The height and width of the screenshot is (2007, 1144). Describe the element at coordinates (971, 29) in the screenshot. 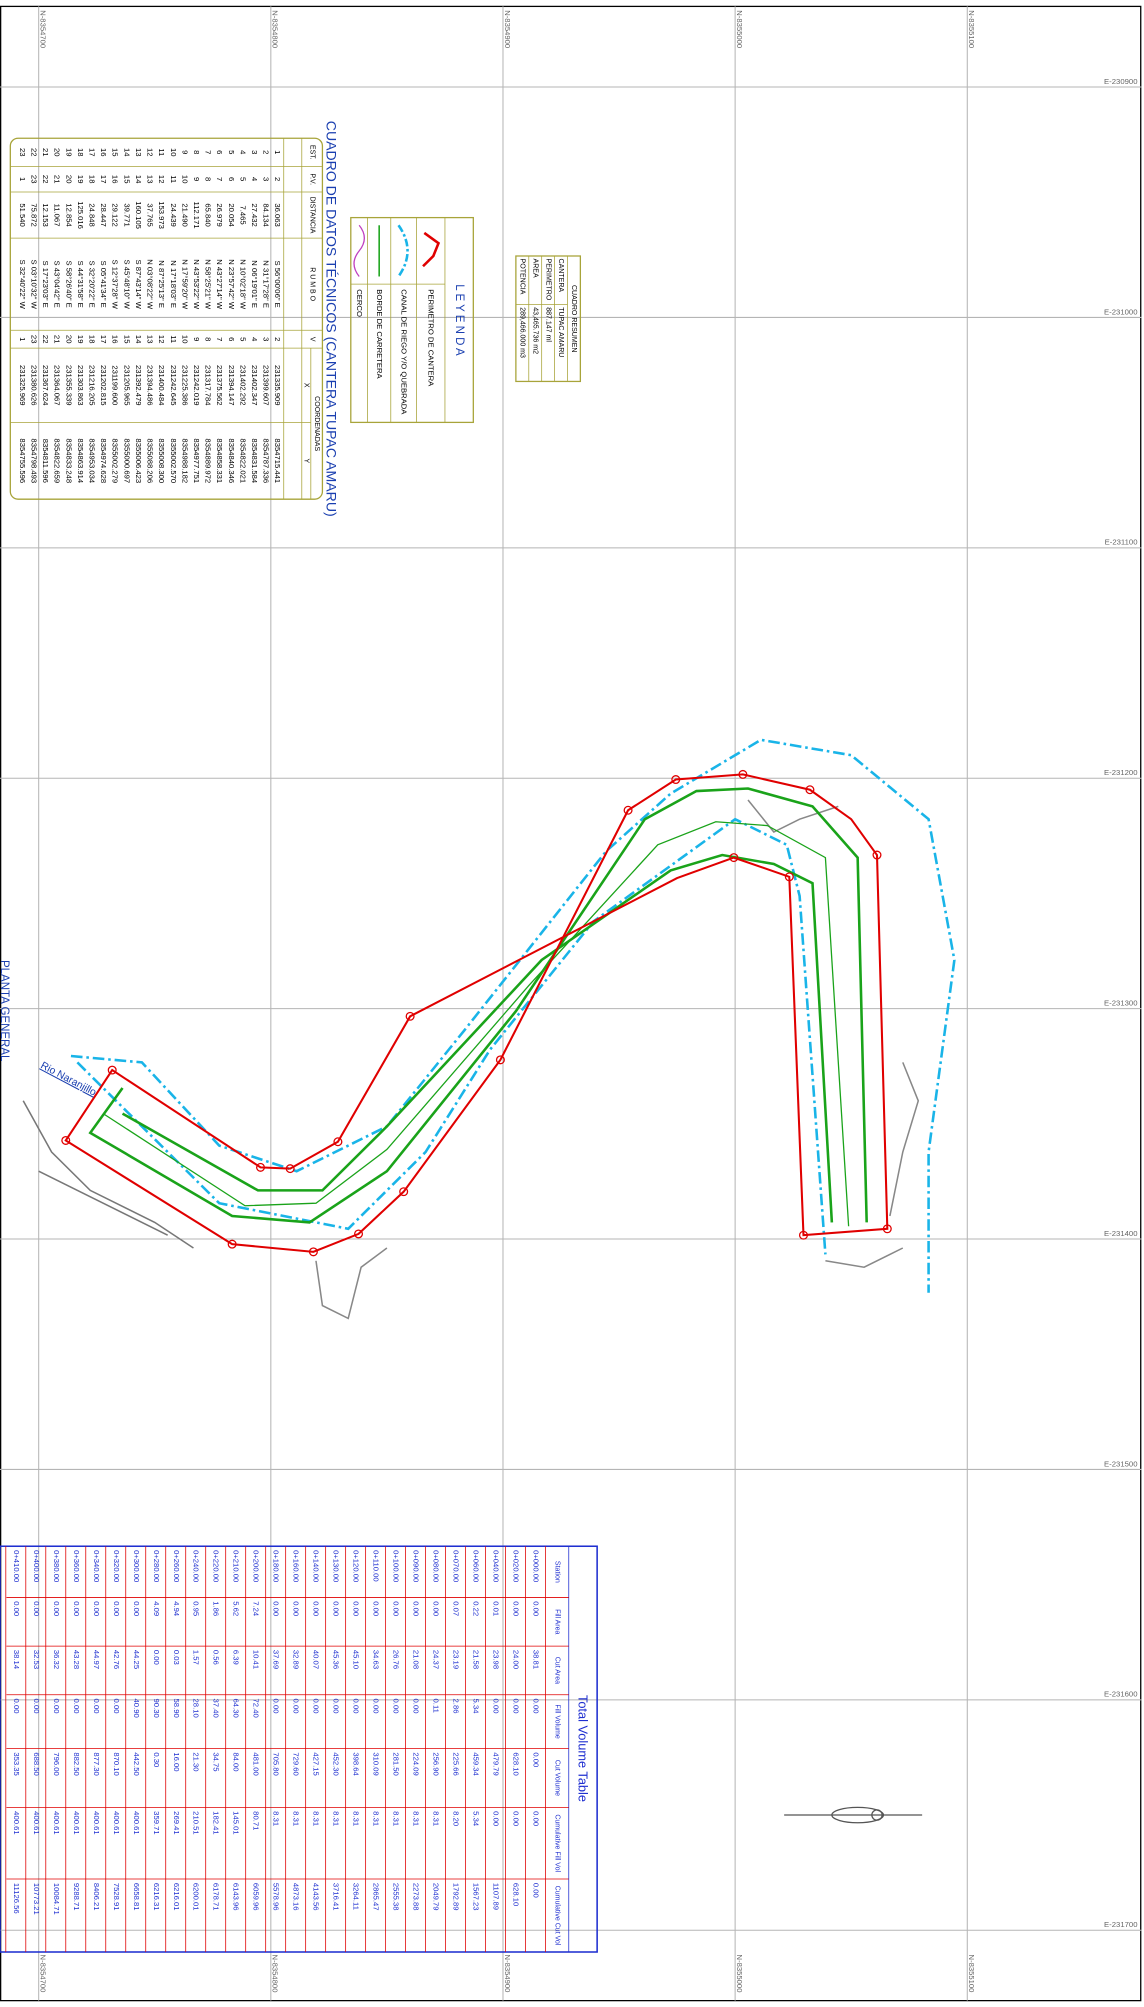

I see `north-label: N-8355100` at that location.